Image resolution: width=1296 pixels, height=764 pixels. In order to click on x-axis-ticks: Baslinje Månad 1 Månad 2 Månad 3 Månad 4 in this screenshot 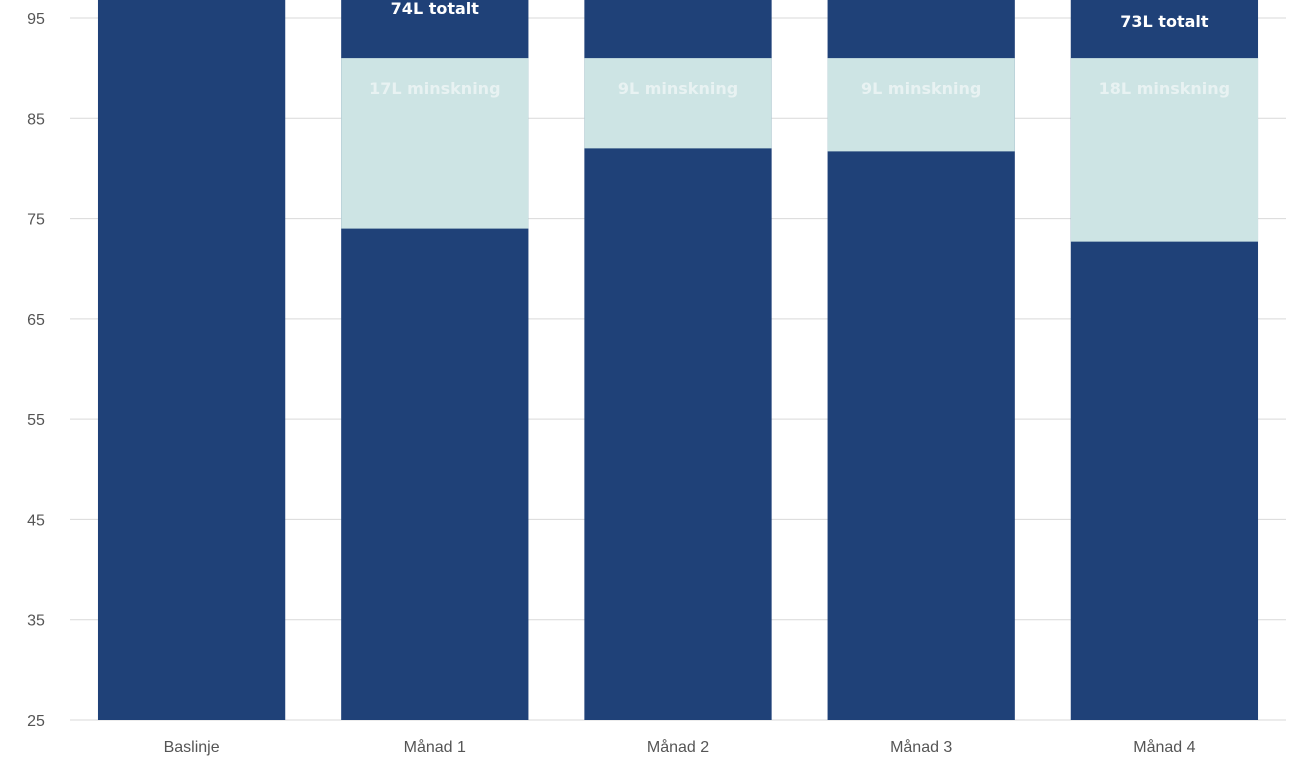, I will do `click(680, 747)`.